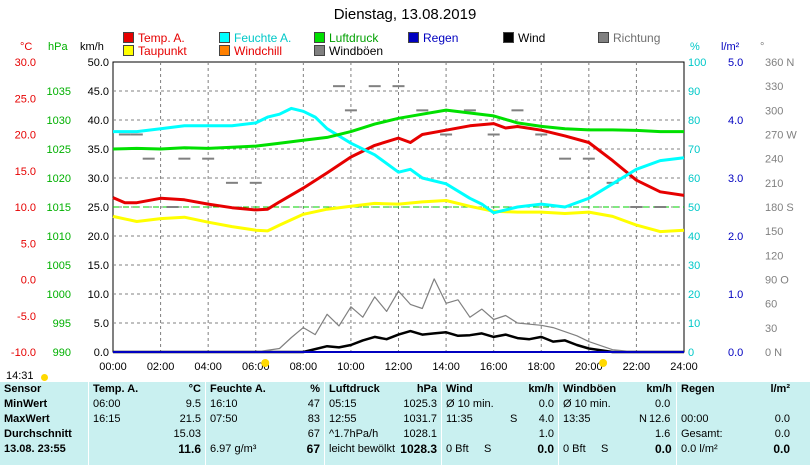  I want to click on stats-temp-max: 16:15 21.5, so click(147, 419).